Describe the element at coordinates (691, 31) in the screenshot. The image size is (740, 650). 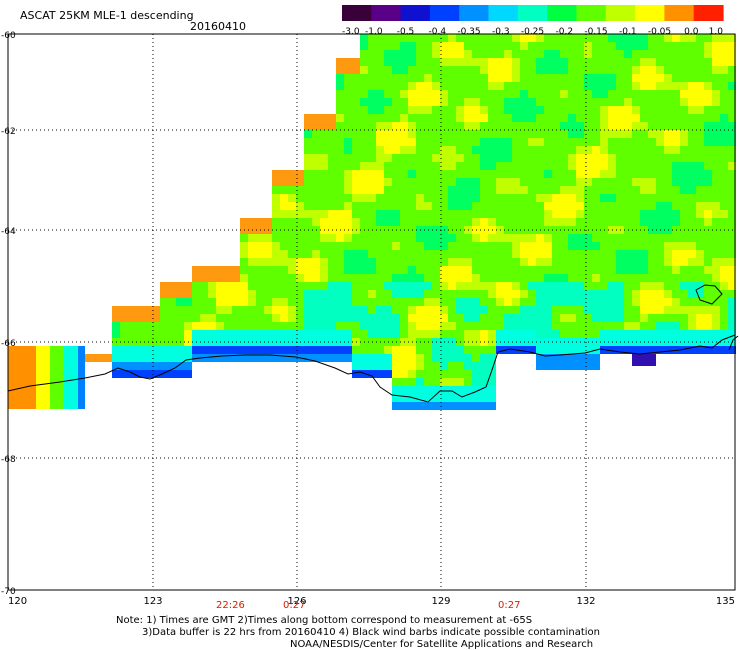
I see `colorbar-label: 0.0` at that location.